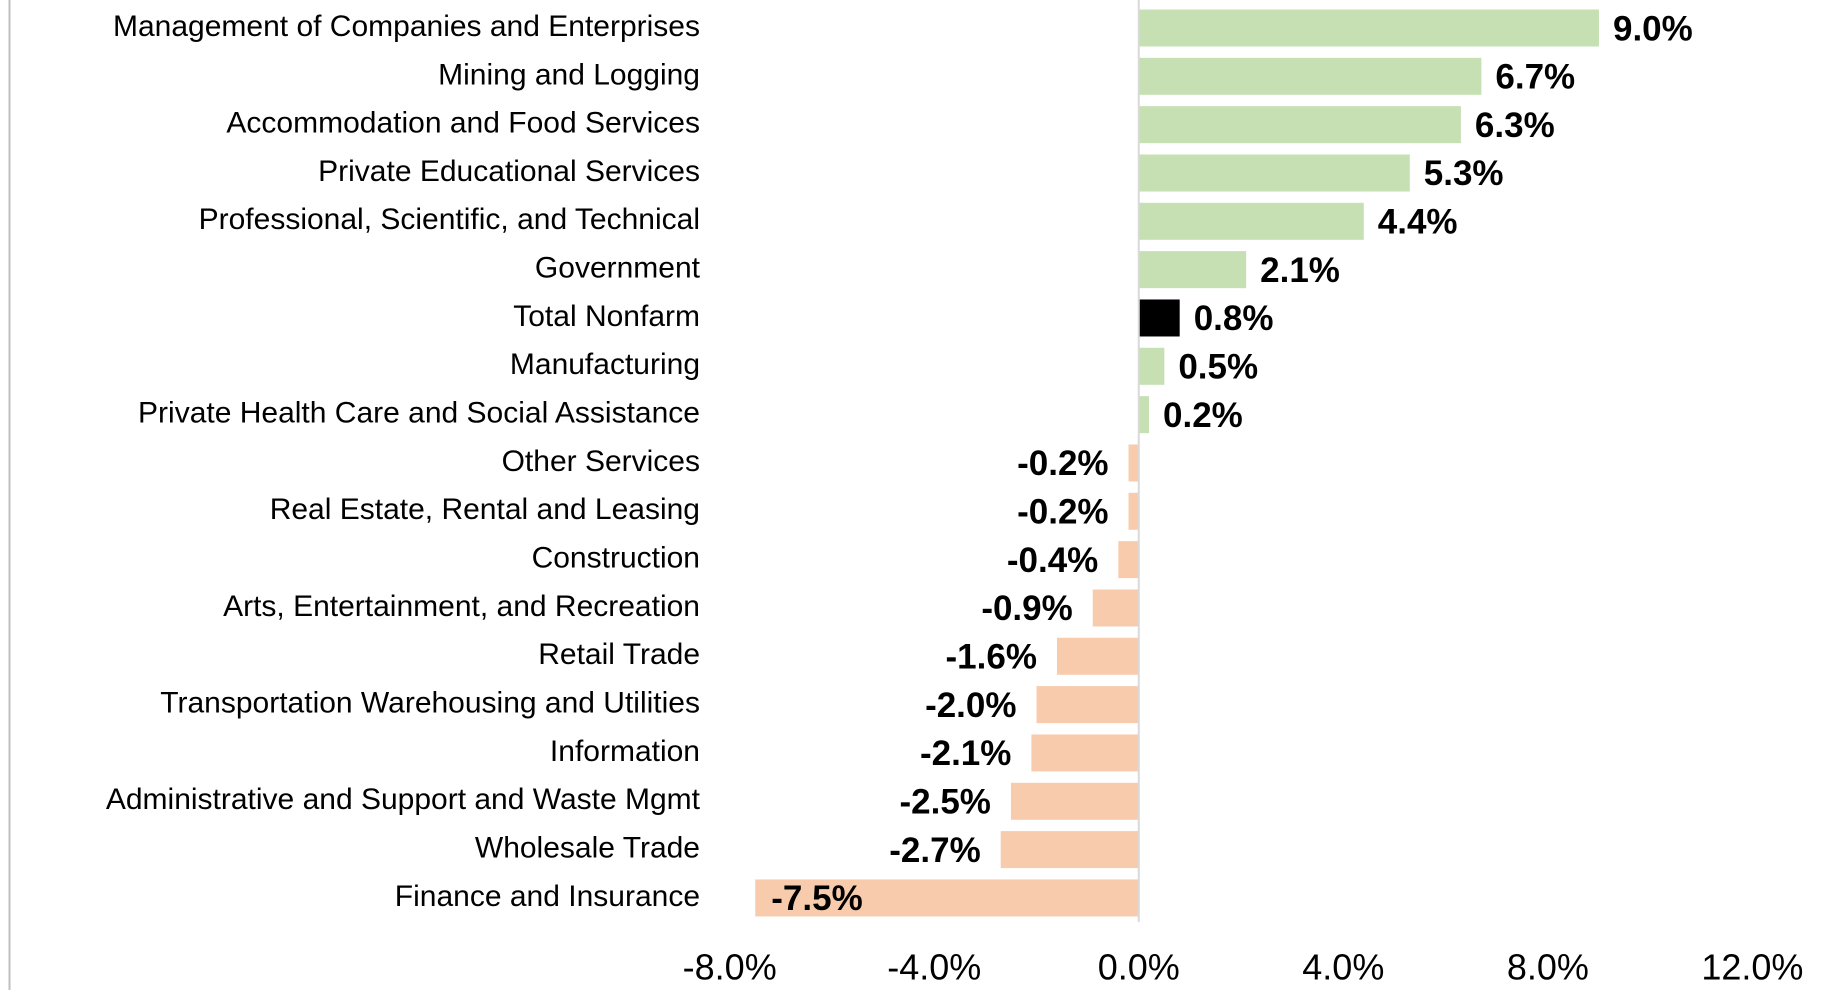  I want to click on category-label: Management of Companies and Enterprises, so click(406, 26).